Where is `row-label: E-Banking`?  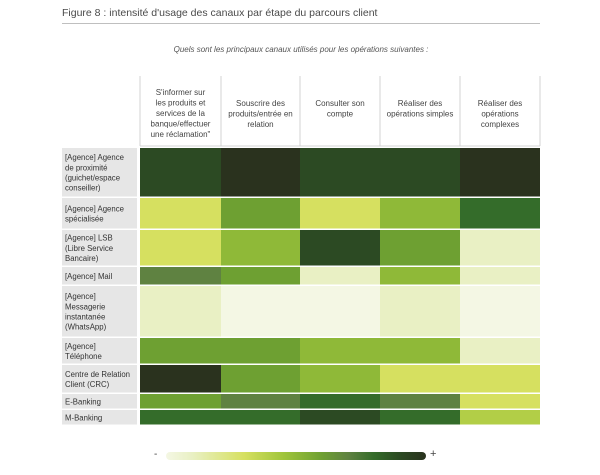 row-label: E-Banking is located at coordinates (83, 401).